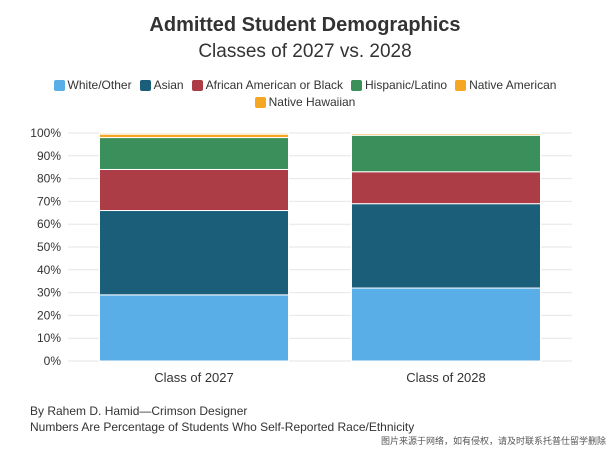 The width and height of the screenshot is (610, 452). I want to click on legend-label: Asian, so click(168, 85).